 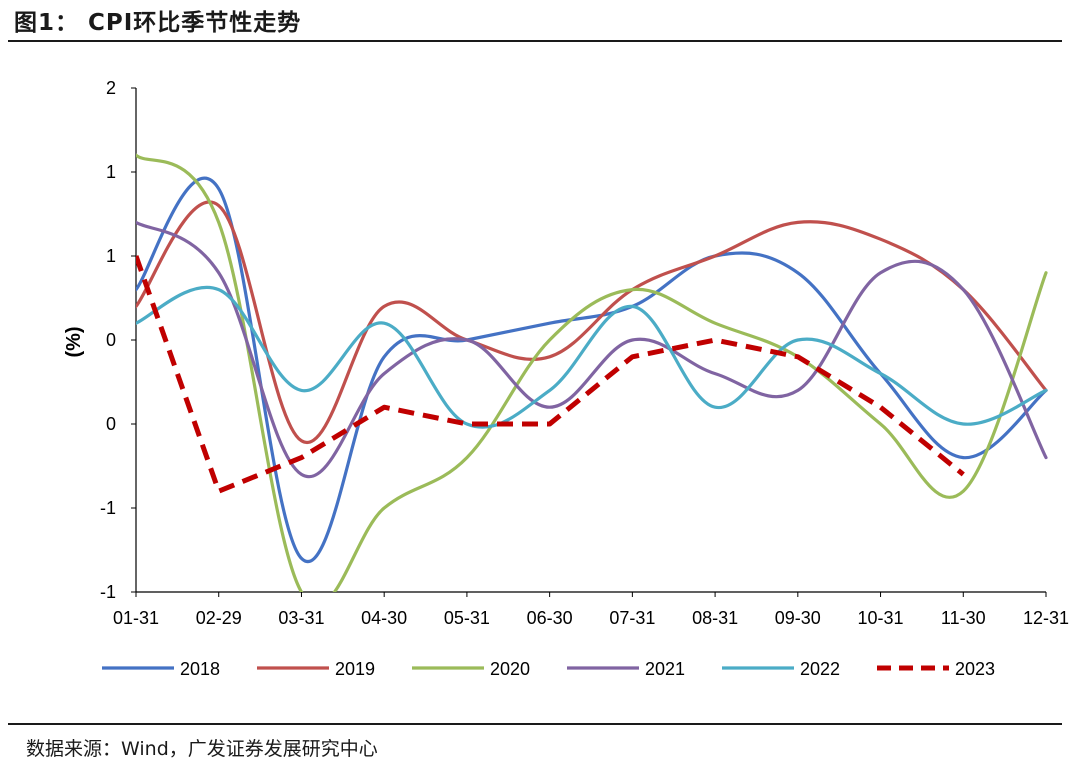 What do you see at coordinates (535, 41) in the screenshot?
I see `title-rule` at bounding box center [535, 41].